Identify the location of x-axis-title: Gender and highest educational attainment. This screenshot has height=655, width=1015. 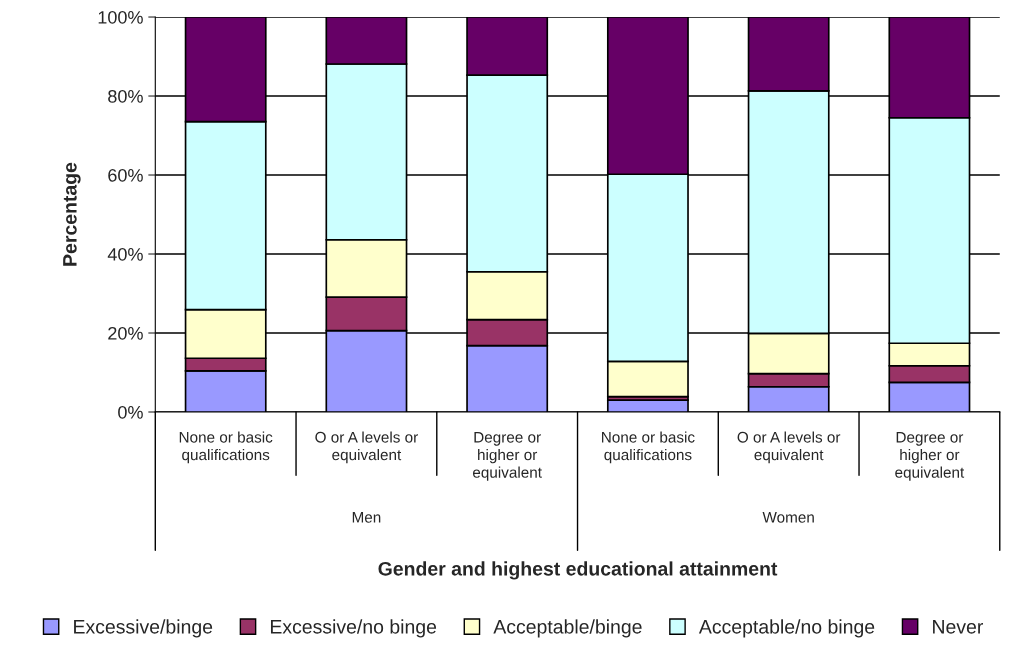
(578, 570).